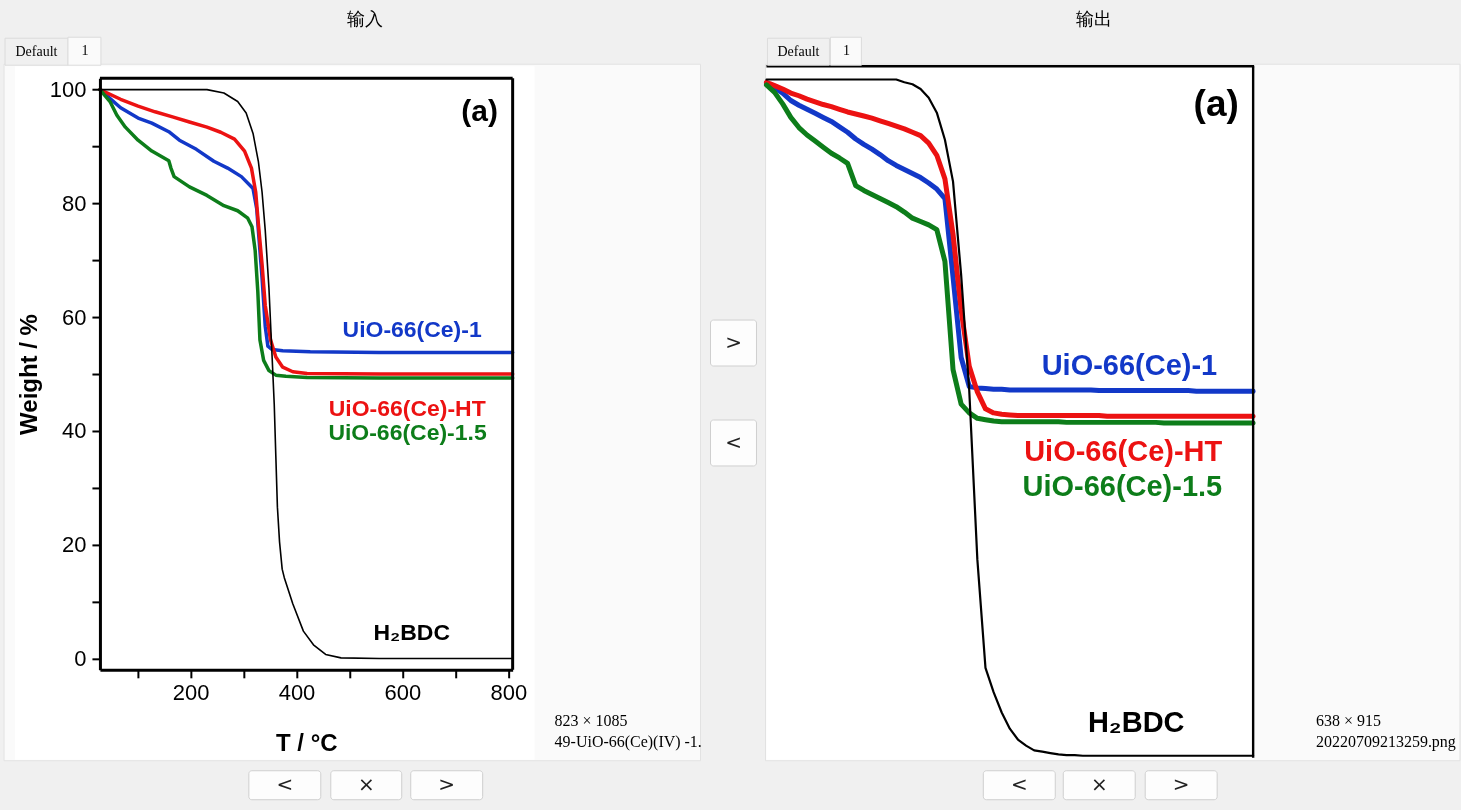 This screenshot has height=810, width=1461. Describe the element at coordinates (591, 720) in the screenshot. I see `text: 823 × 1085` at that location.